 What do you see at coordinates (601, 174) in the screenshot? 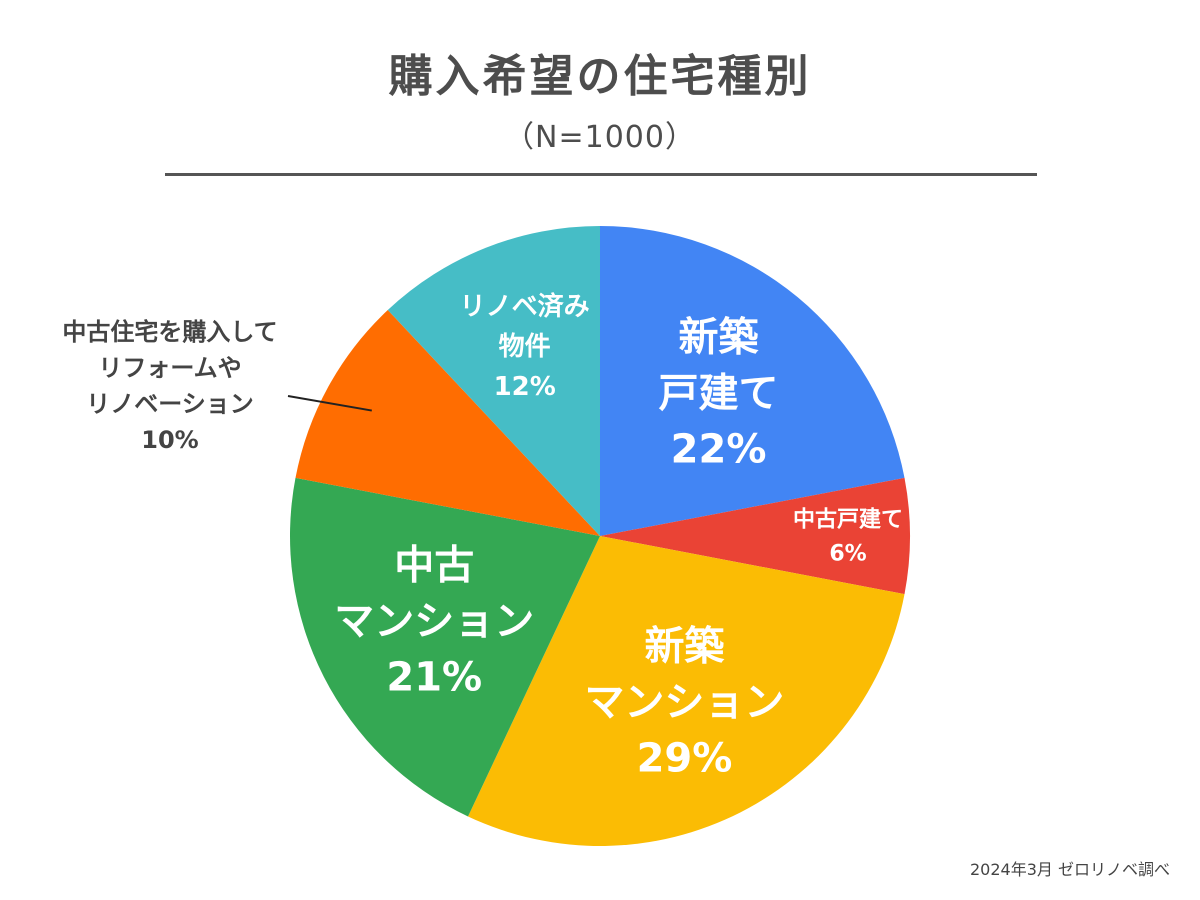
I see `title-divider` at bounding box center [601, 174].